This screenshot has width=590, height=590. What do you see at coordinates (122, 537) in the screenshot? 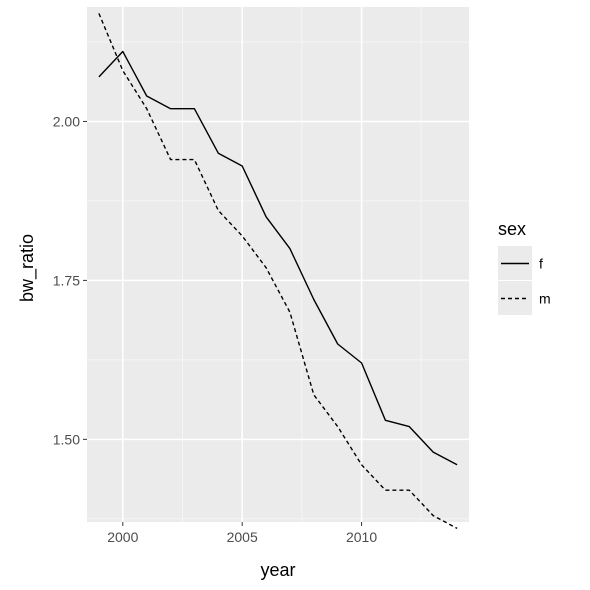
I see `x-tick-label: 2000` at bounding box center [122, 537].